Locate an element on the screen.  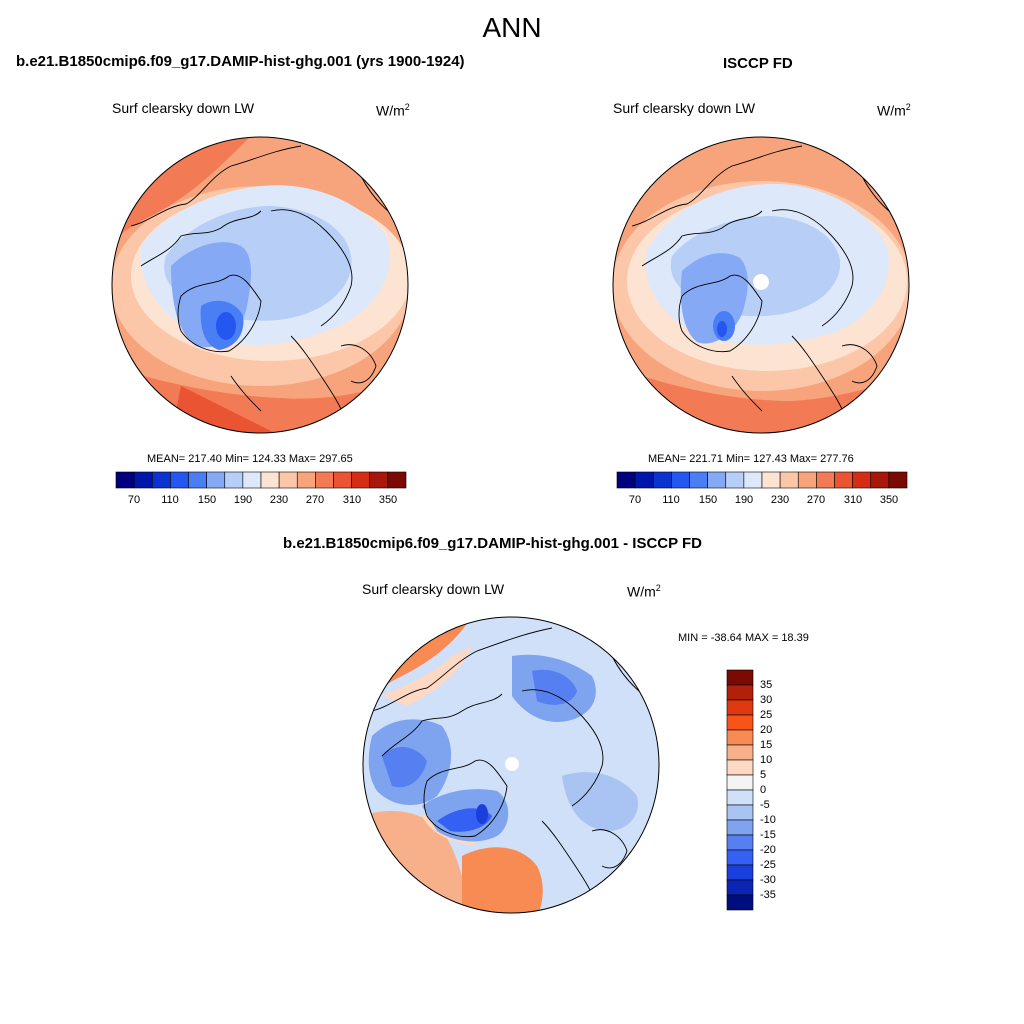
colorbar-tick-label: 20 is located at coordinates (766, 730).